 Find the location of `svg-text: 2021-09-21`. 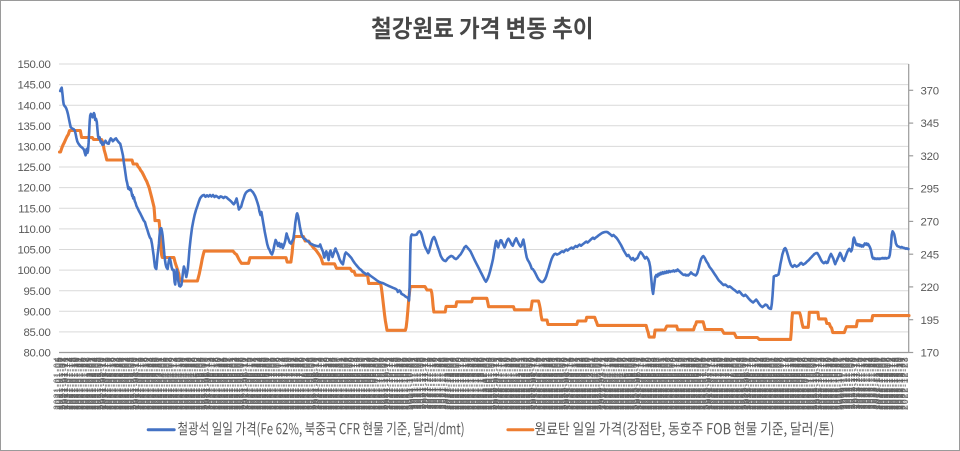

svg-text: 2021-09-21 is located at coordinates (364, 384).